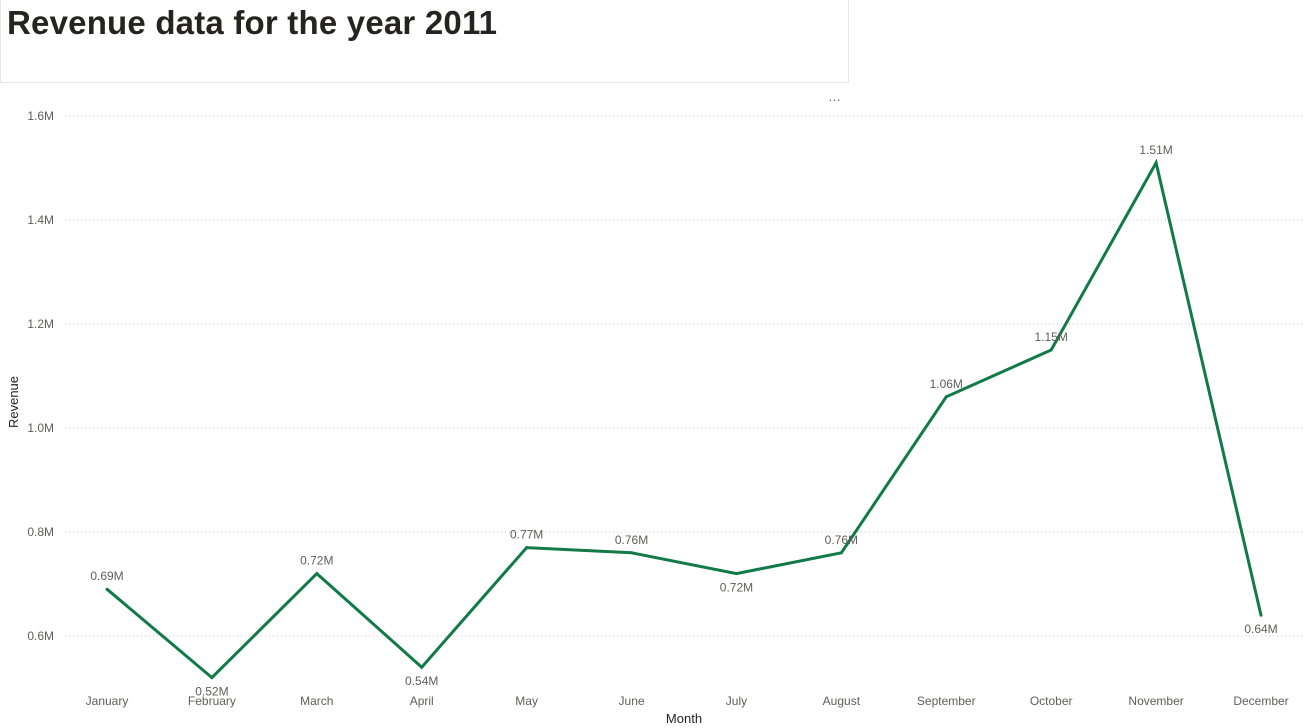 The width and height of the screenshot is (1307, 728). Describe the element at coordinates (211, 692) in the screenshot. I see `data-label: 0.52M` at that location.